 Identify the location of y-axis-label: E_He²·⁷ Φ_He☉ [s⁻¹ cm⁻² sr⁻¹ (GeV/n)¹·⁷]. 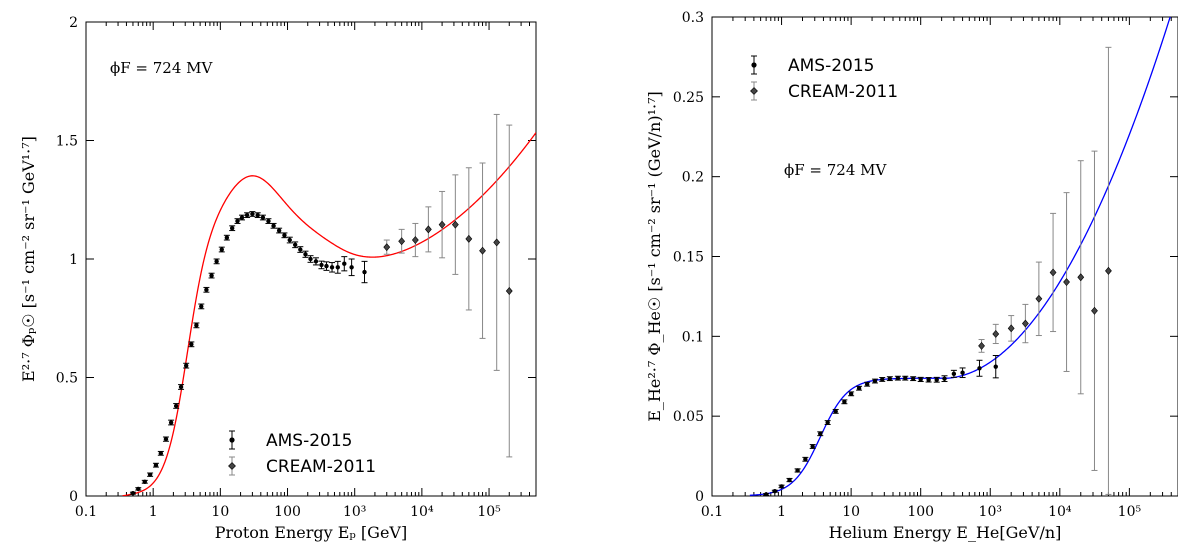
(654, 256).